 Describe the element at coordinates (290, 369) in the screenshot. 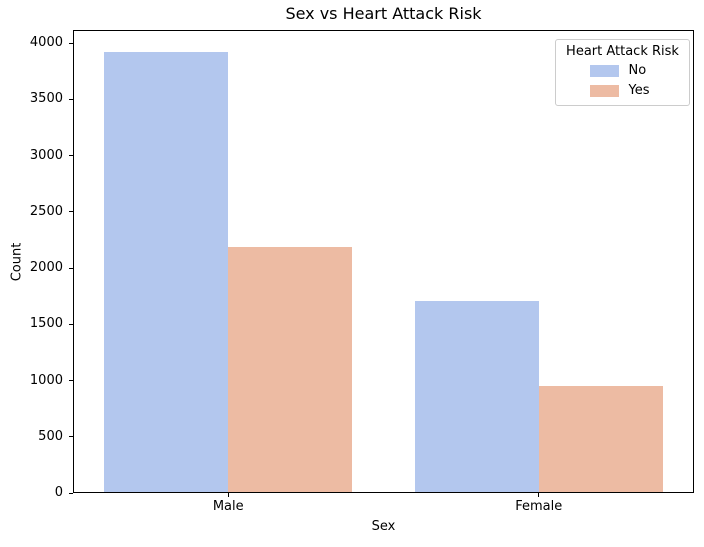

I see `bar-male-yes` at that location.